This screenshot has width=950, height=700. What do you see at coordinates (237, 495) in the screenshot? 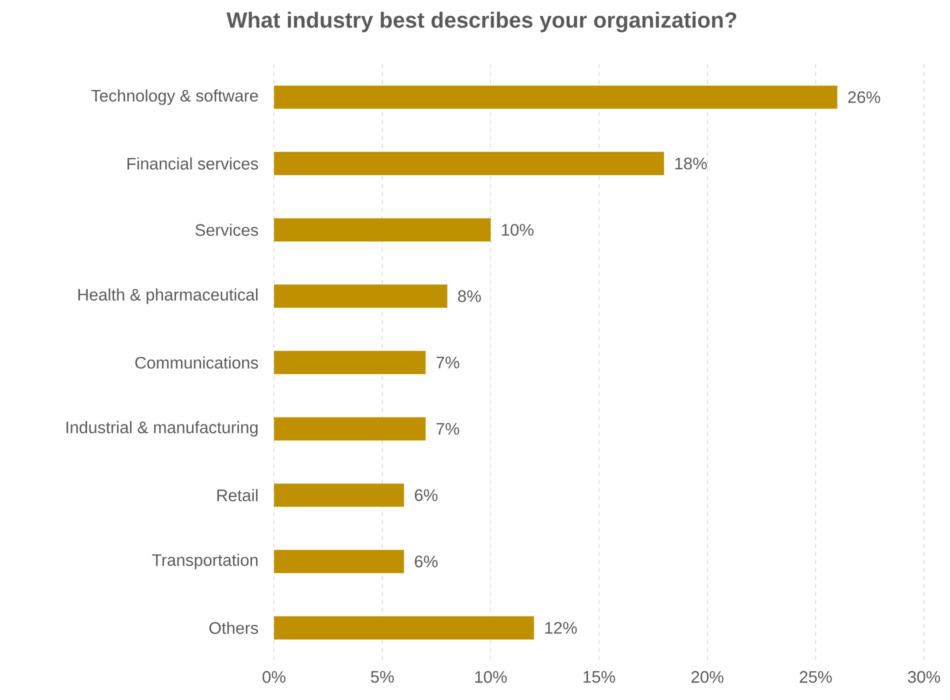
I see `y-tick-label: Retail` at bounding box center [237, 495].